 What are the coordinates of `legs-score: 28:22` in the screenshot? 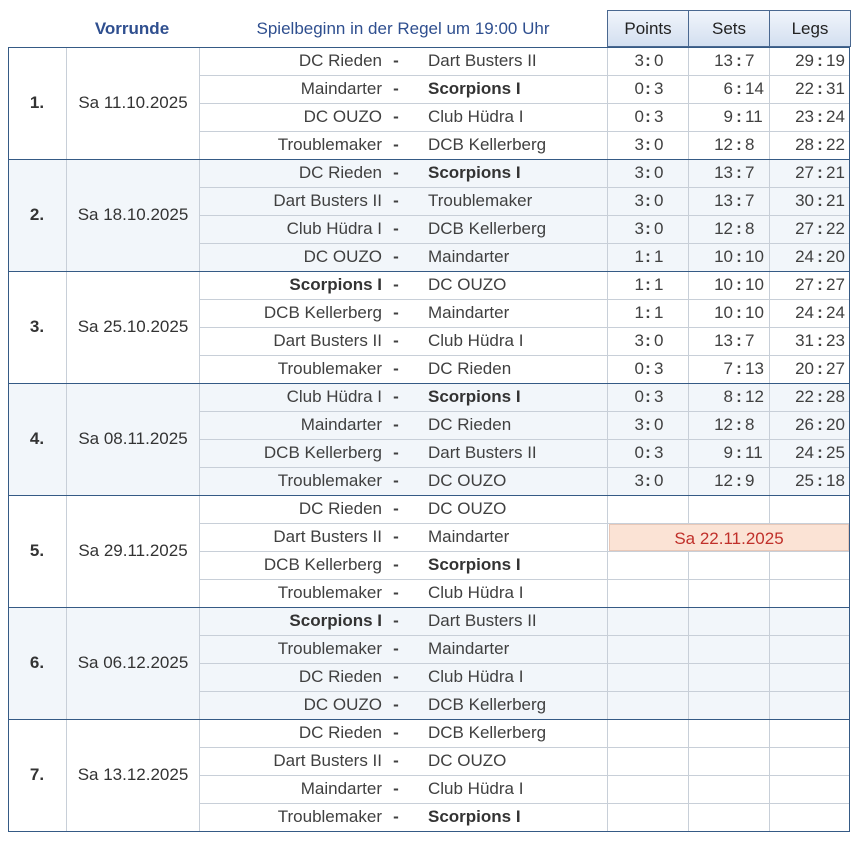 It's located at (810, 145).